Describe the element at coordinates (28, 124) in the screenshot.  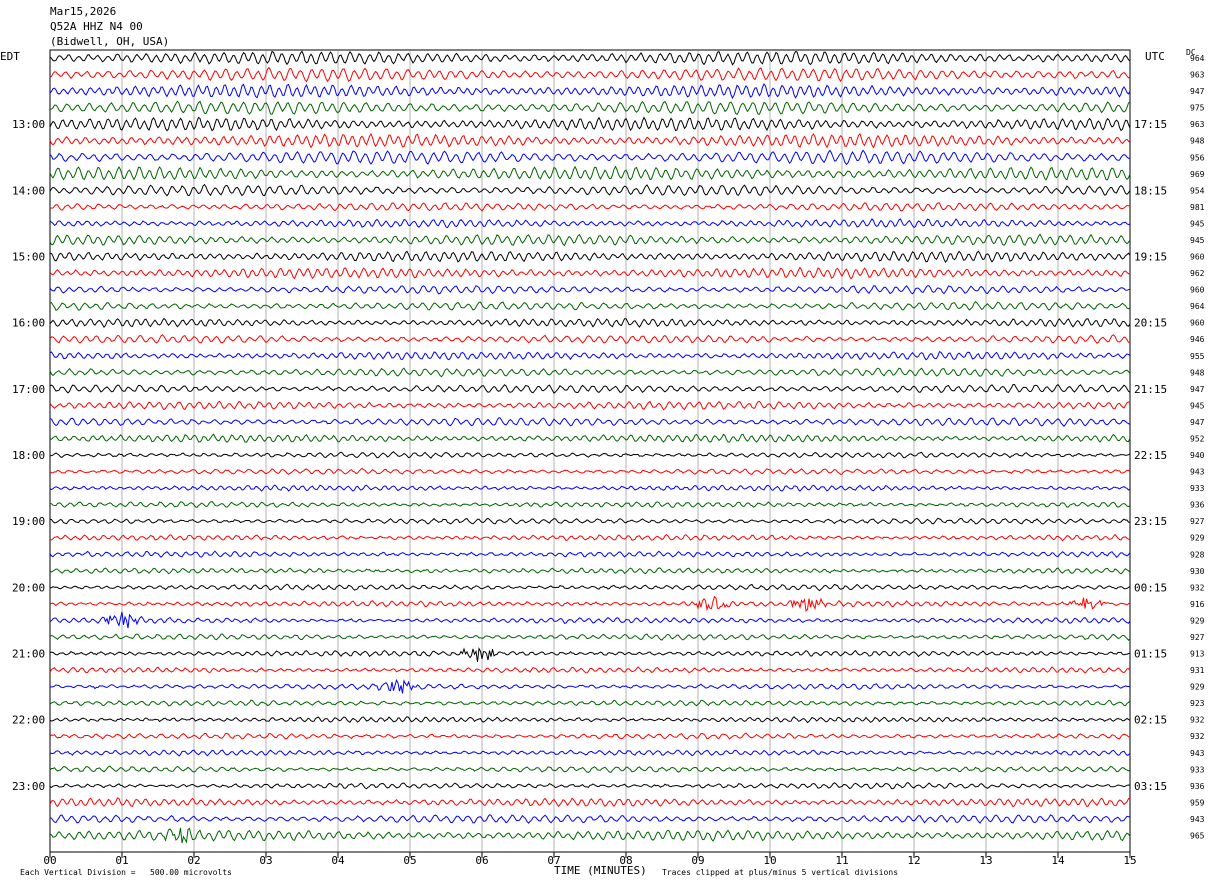
I see `edt-time-label: 13:00` at that location.